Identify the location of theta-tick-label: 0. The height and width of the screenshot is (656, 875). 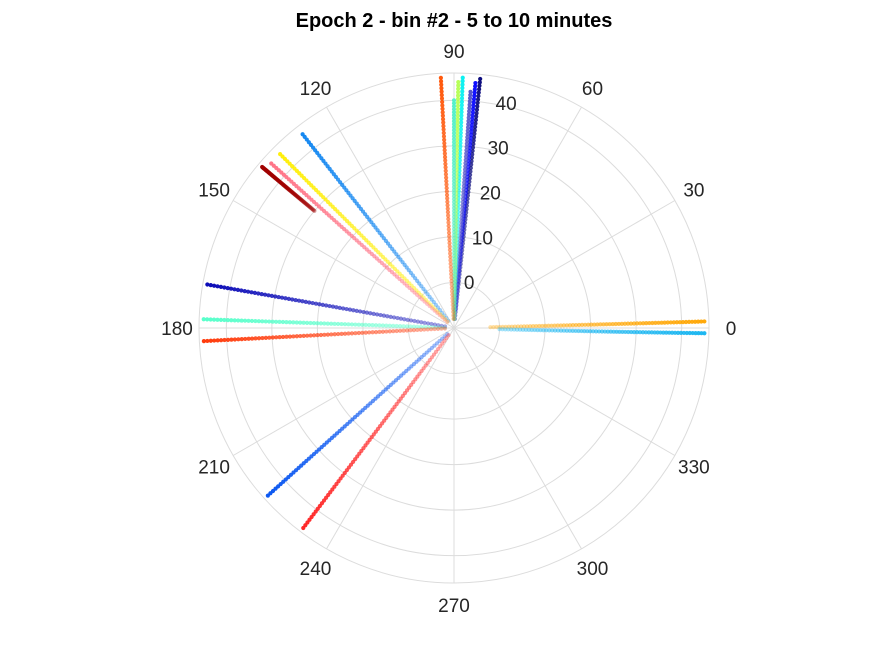
(731, 329).